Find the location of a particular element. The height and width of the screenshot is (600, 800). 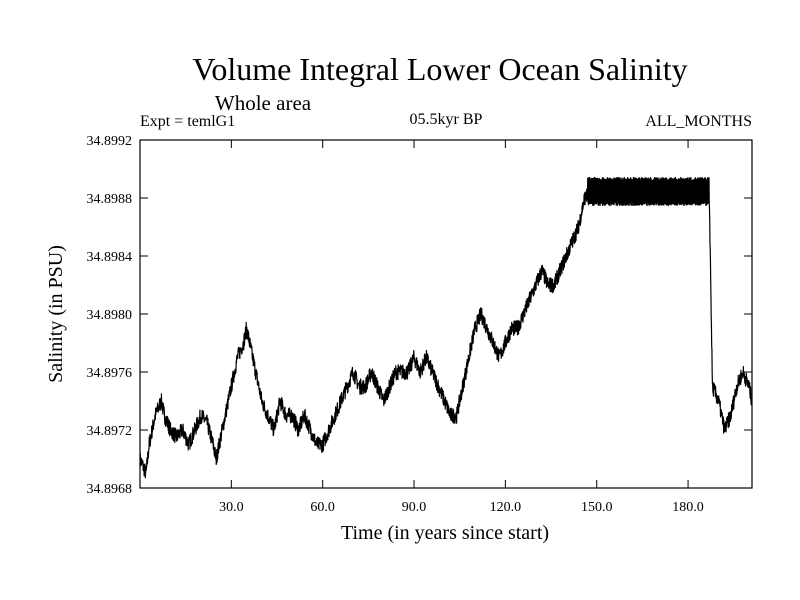

x-tick-label: 30.0 is located at coordinates (231, 507).